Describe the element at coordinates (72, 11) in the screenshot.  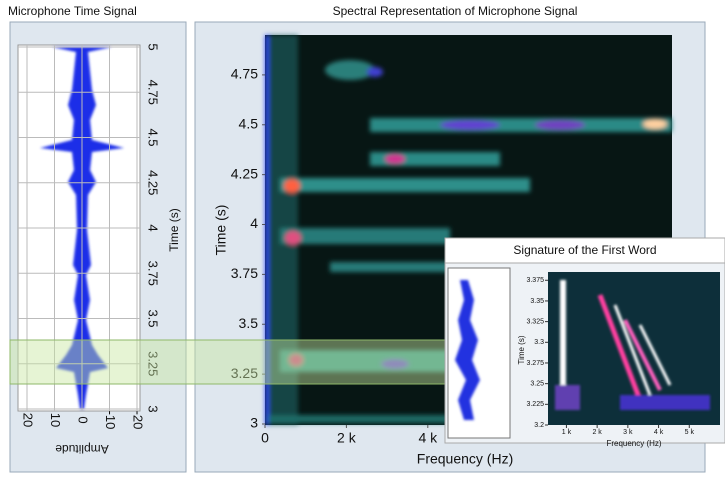
I see `panel-title: Microphone Time Signal` at that location.